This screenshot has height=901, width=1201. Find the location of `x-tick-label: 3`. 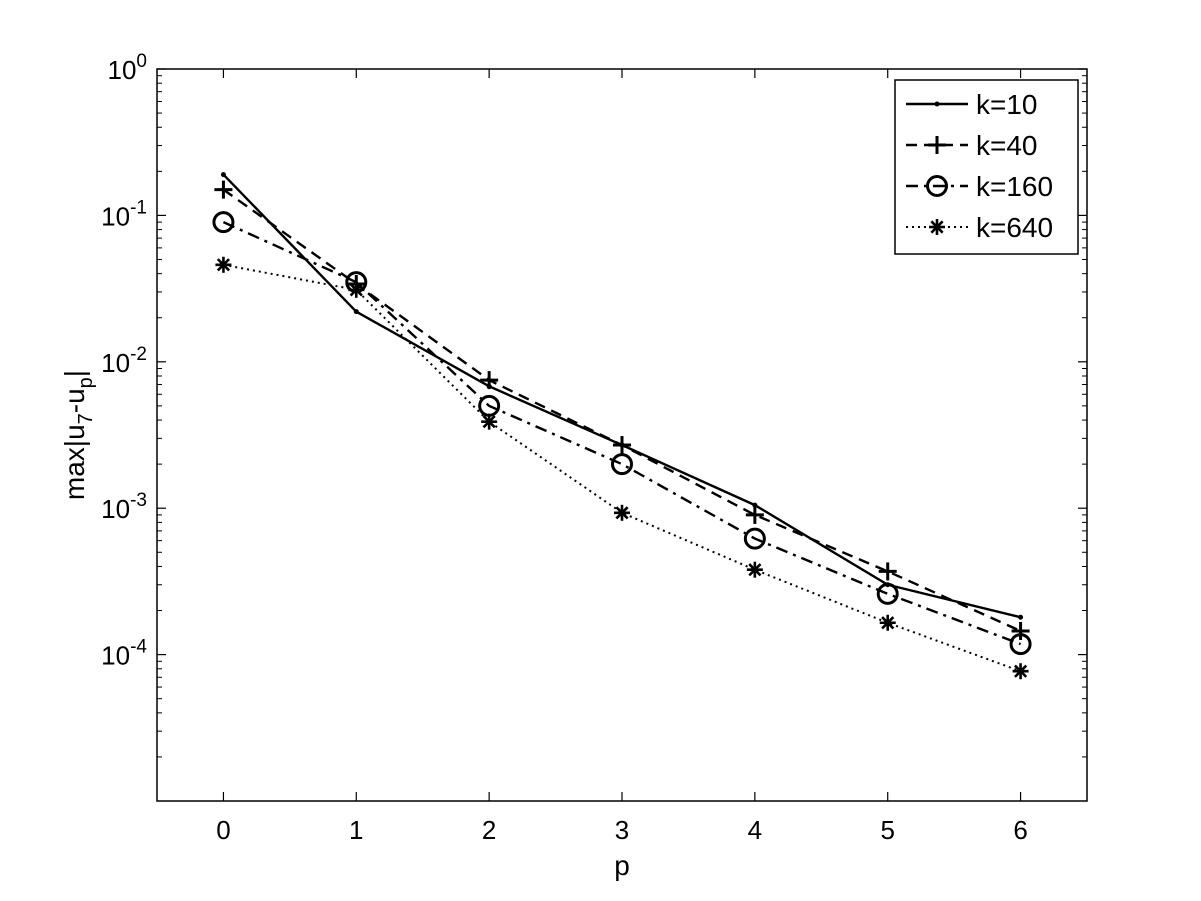

x-tick-label: 3 is located at coordinates (622, 830).